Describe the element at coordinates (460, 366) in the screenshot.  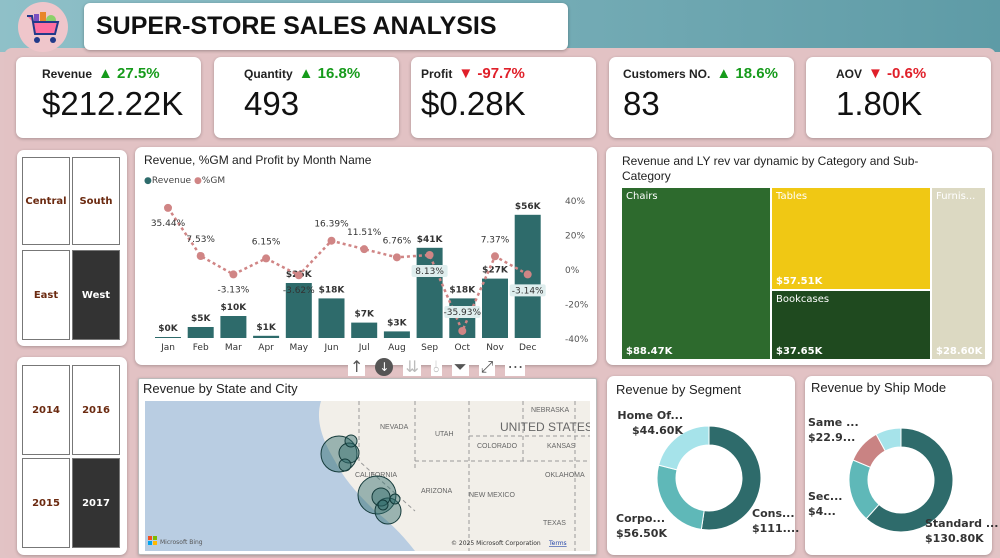
I see `filter-icon: ⏷` at that location.